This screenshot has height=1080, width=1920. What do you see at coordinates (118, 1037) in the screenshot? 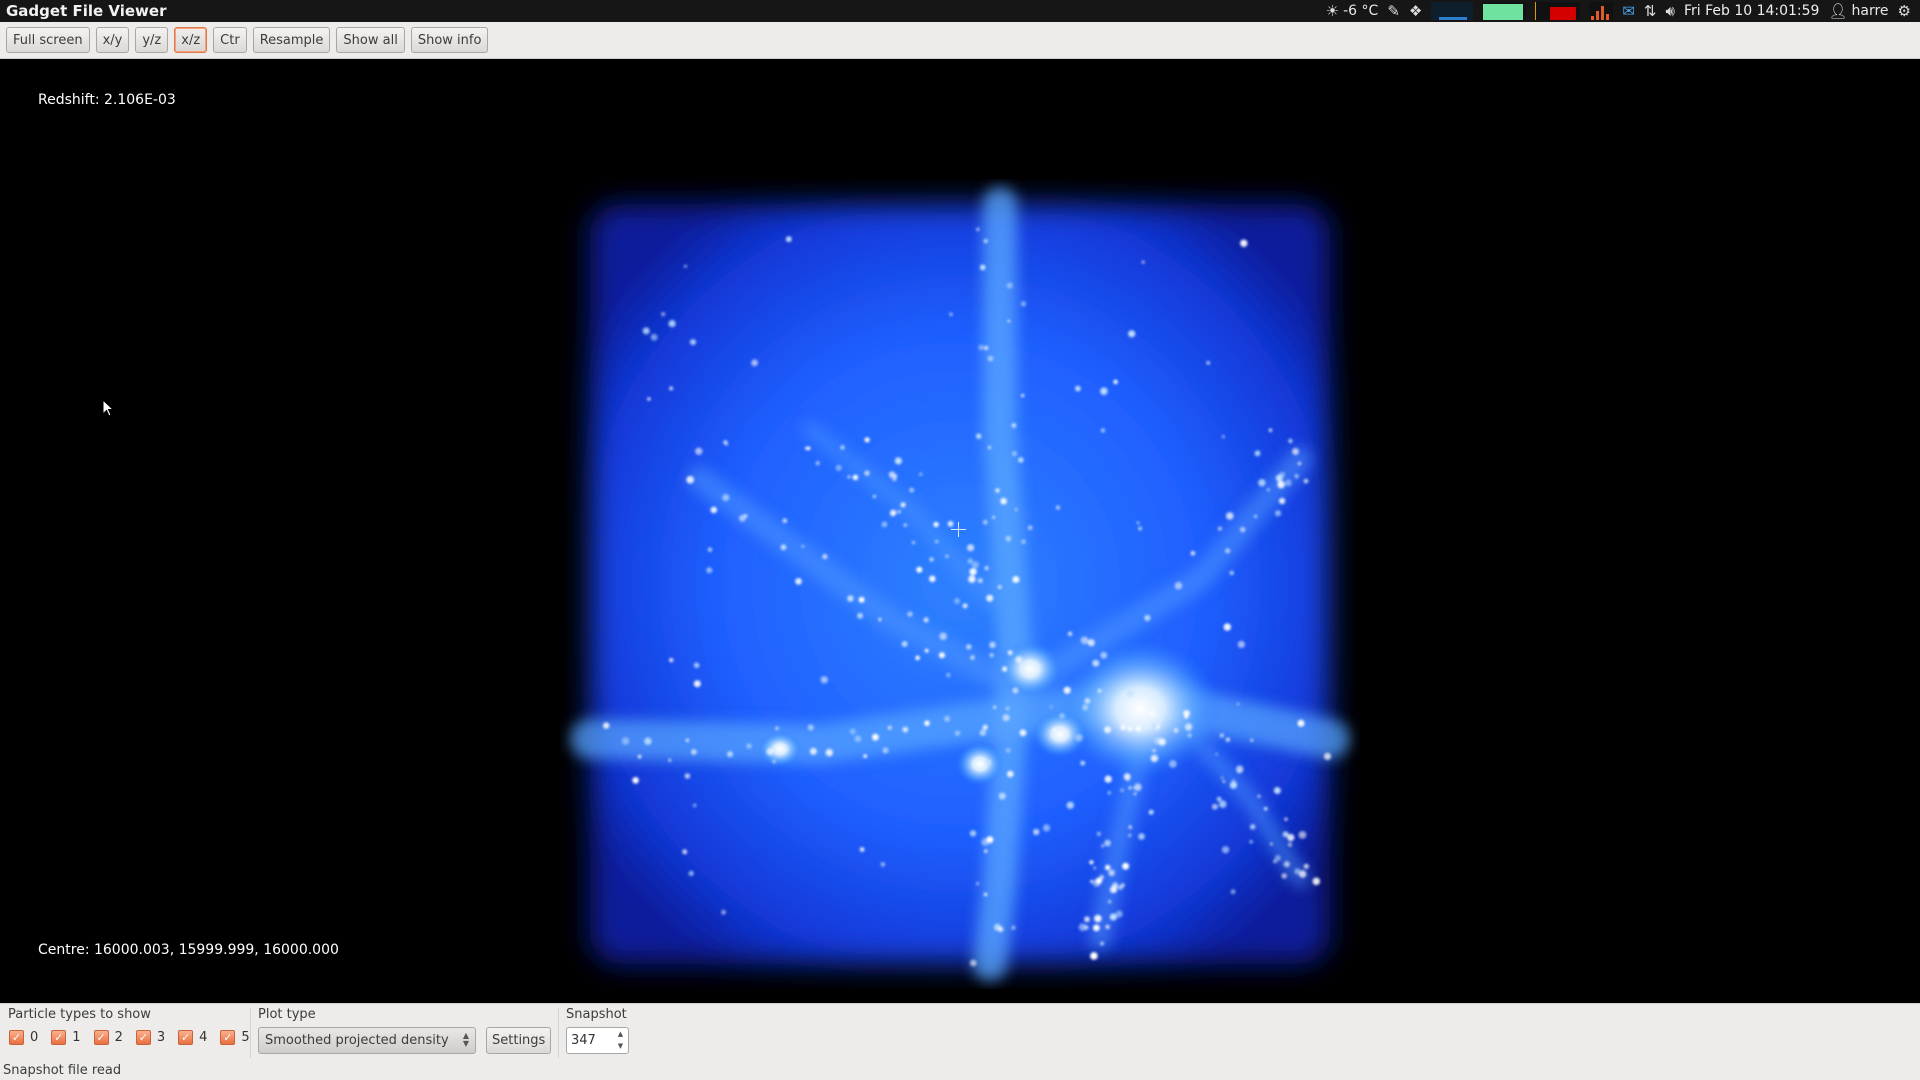
I see `particle-type-label: 2` at bounding box center [118, 1037].